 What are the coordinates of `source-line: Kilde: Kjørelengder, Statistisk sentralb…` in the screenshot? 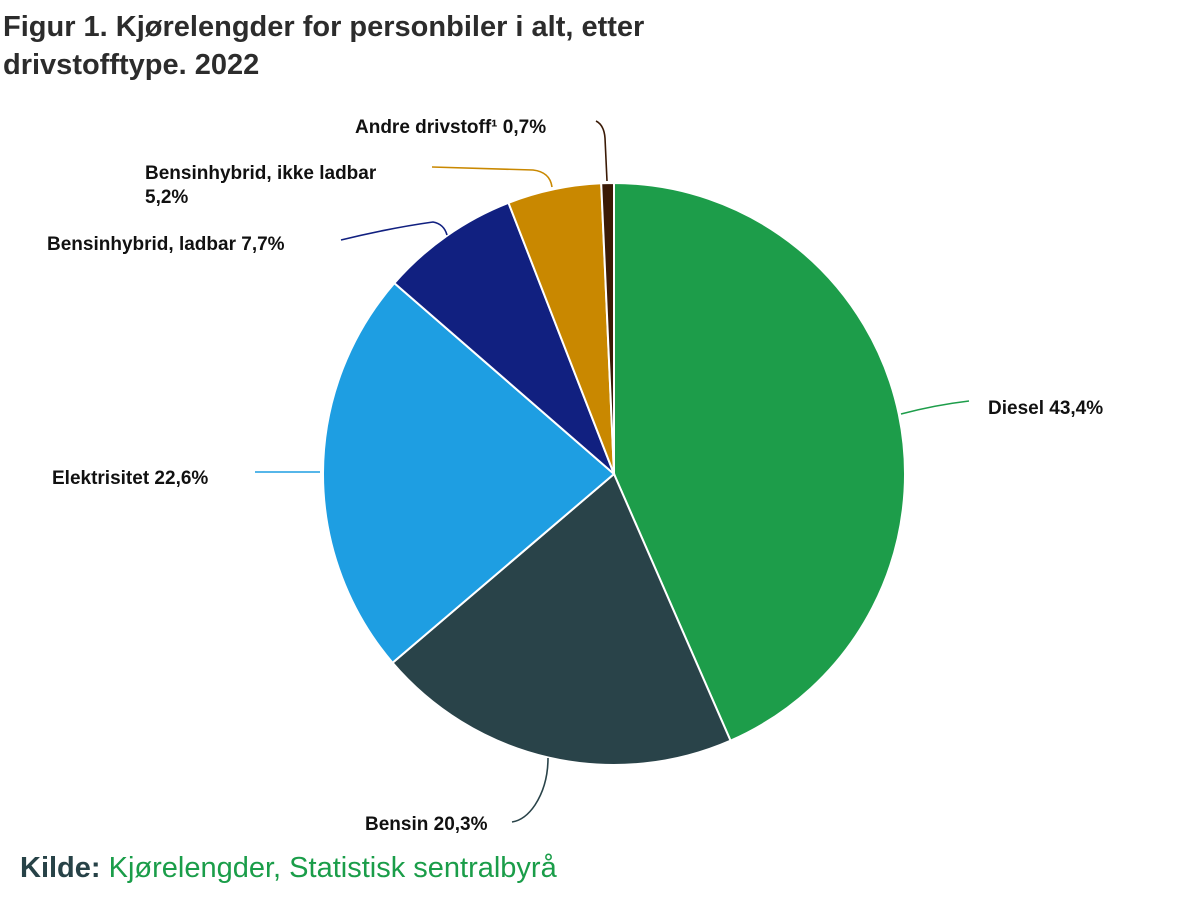 It's located at (288, 868).